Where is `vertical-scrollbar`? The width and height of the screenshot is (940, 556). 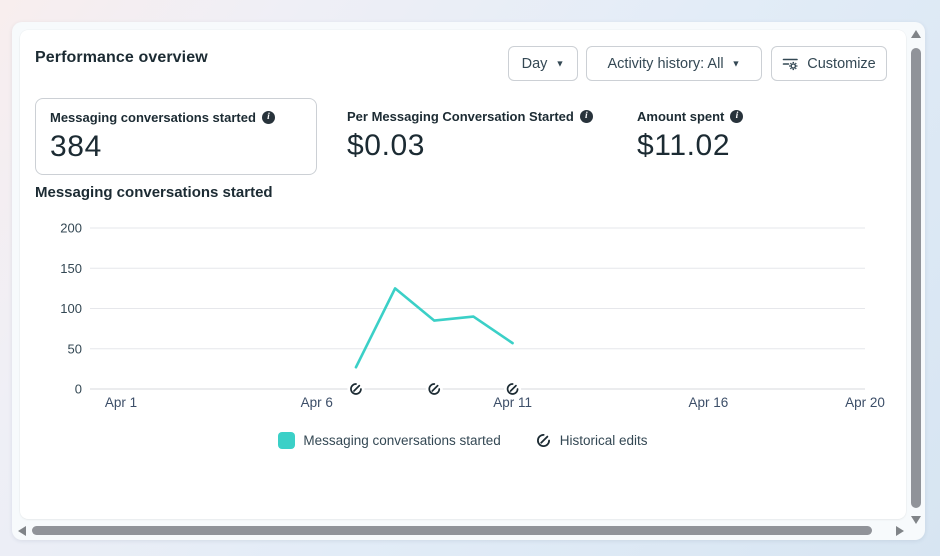
vertical-scrollbar is located at coordinates (916, 278).